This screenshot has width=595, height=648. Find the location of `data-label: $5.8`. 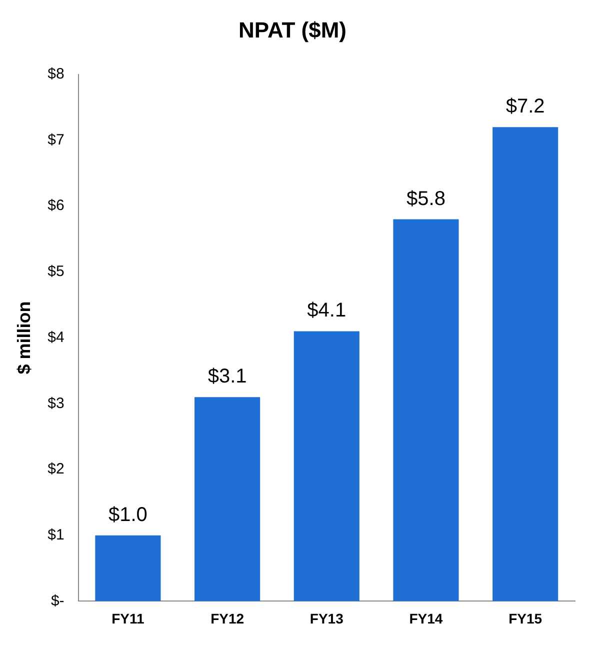

data-label: $5.8 is located at coordinates (426, 199).